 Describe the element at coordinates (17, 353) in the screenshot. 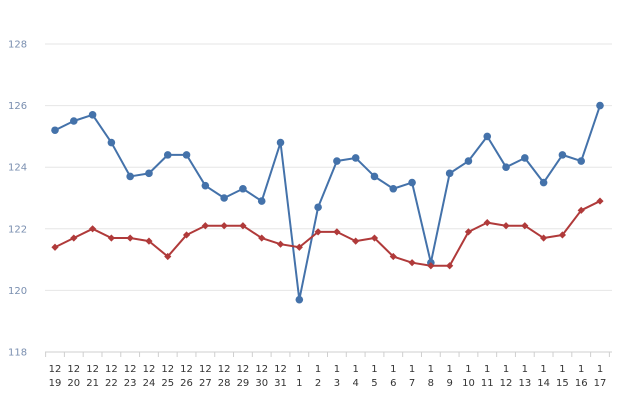

I see `y-tick-label: 118` at that location.